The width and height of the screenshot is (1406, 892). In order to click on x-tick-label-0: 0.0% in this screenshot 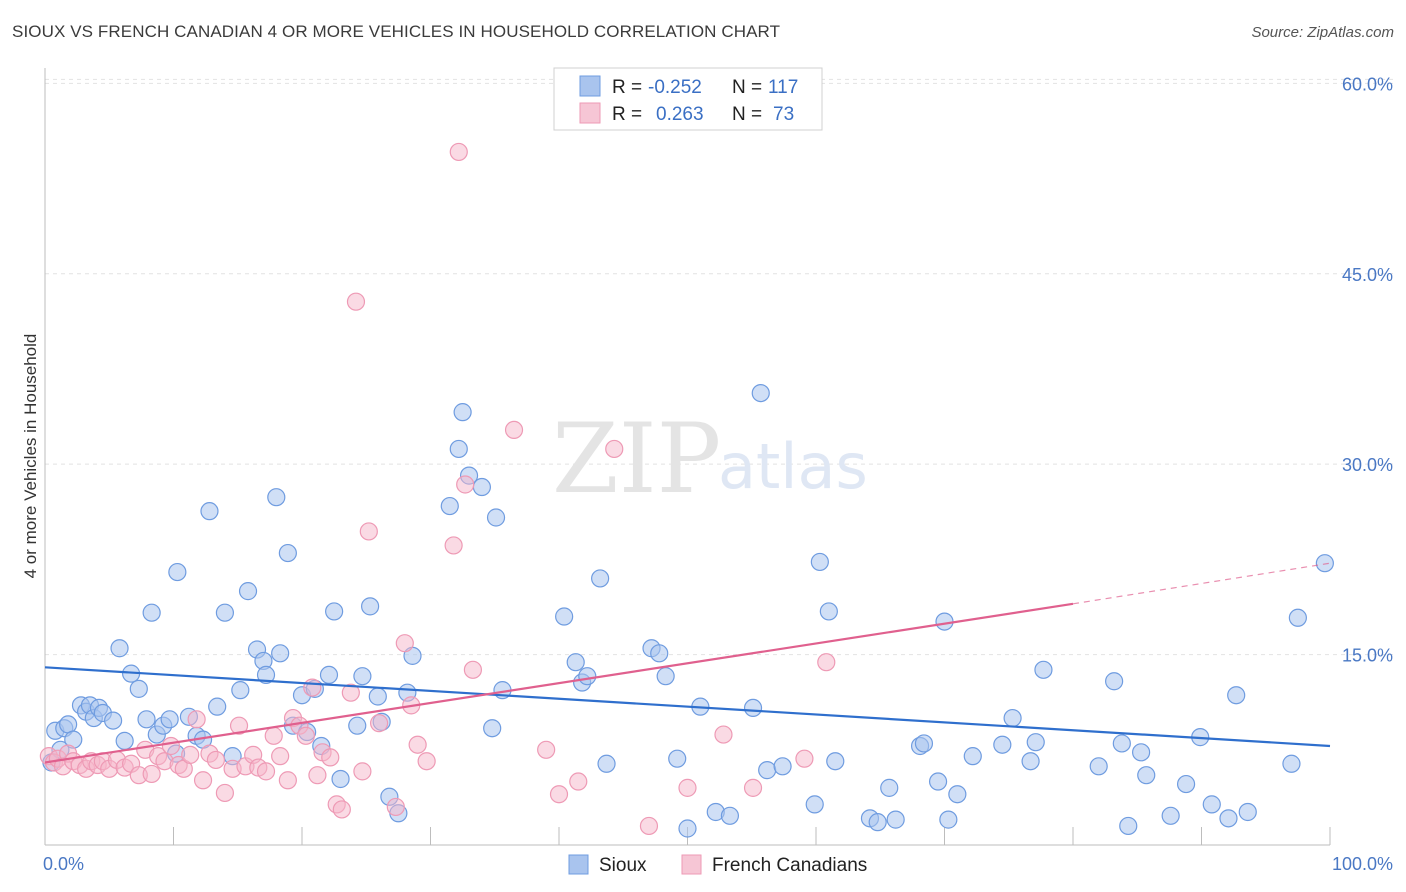, I will do `click(63, 864)`.